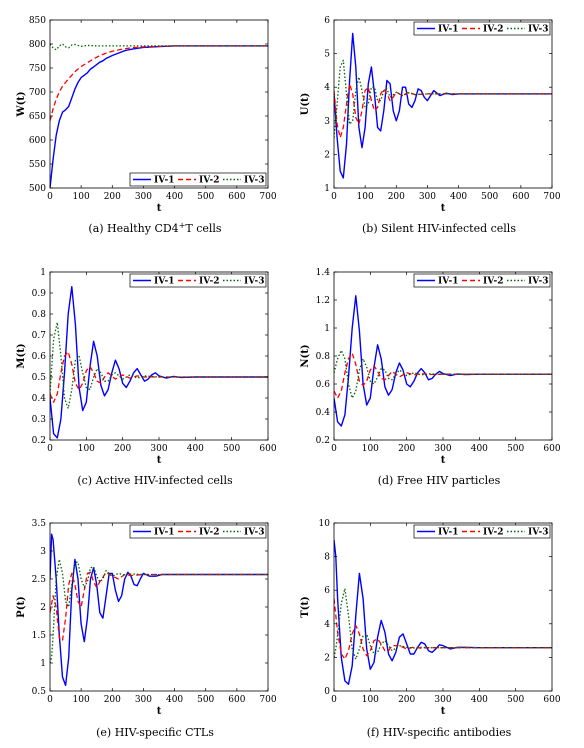  What do you see at coordinates (37, 165) in the screenshot?
I see `y-tick-label: 550` at bounding box center [37, 165].